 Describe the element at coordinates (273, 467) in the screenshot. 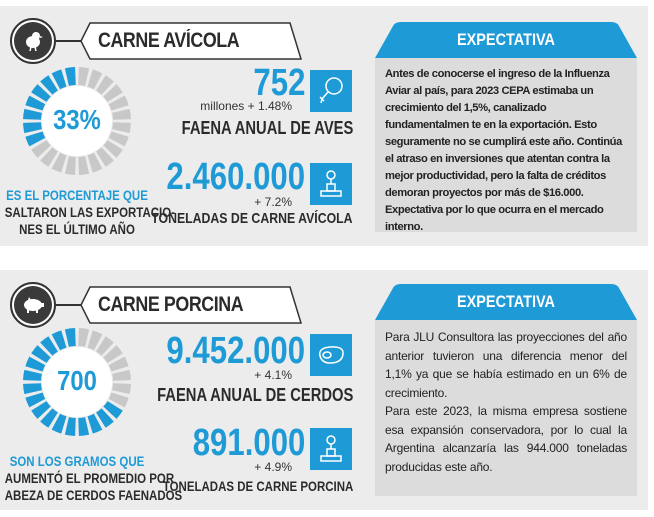

I see `stat-sub: + 4.9%` at that location.